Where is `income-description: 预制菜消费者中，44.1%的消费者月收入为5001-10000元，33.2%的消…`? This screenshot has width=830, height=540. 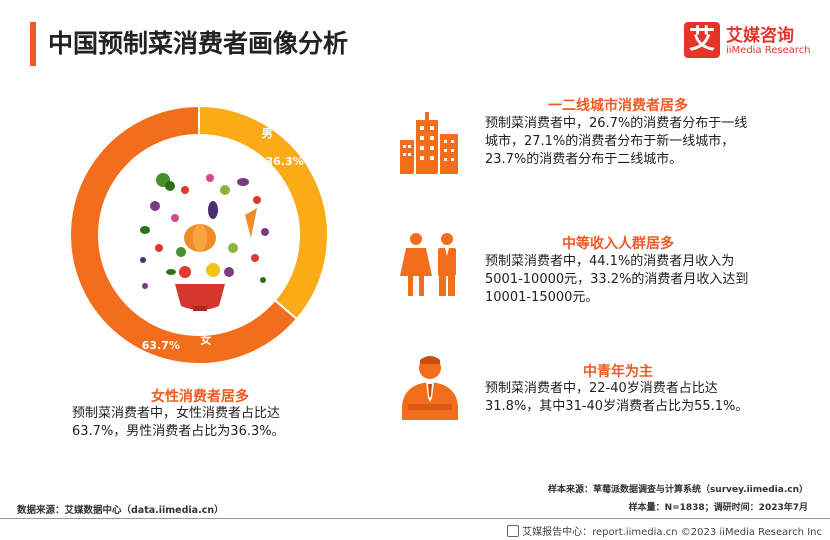
income-description: 预制菜消费者中，44.1%的消费者月收入为5001-10000元，33.2%的消… is located at coordinates (617, 279).